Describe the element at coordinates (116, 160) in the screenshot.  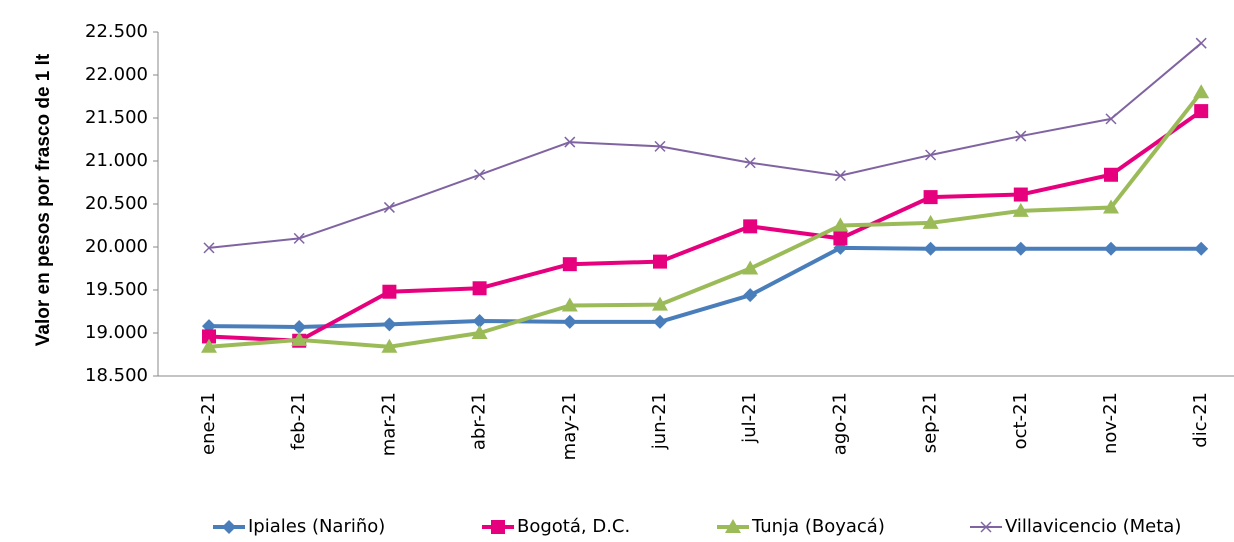
I see `y-tick-label: 21.000` at that location.